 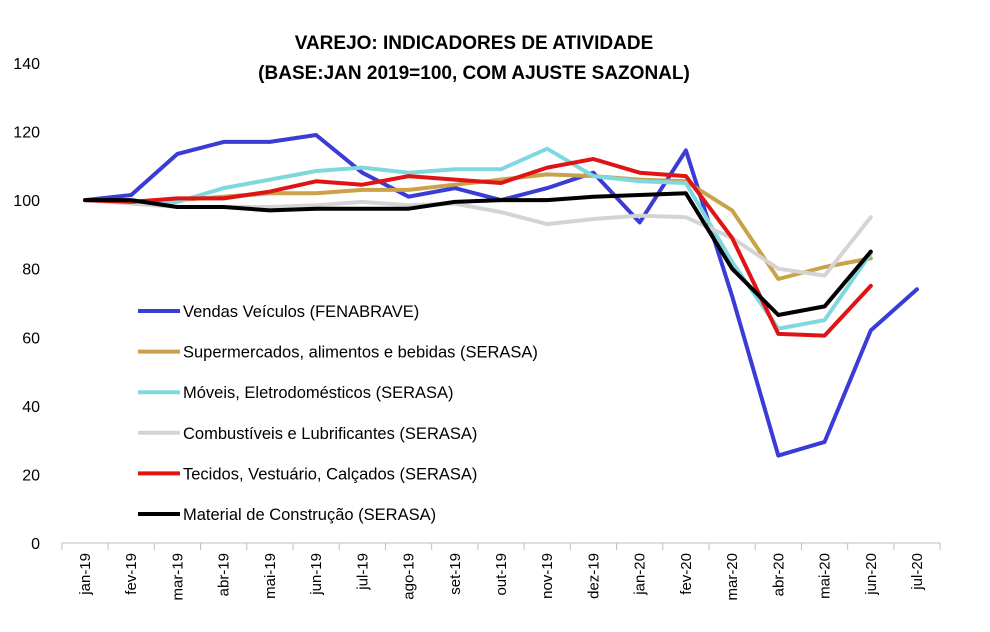 What do you see at coordinates (224, 574) in the screenshot?
I see `x-tick-label: abr-19` at bounding box center [224, 574].